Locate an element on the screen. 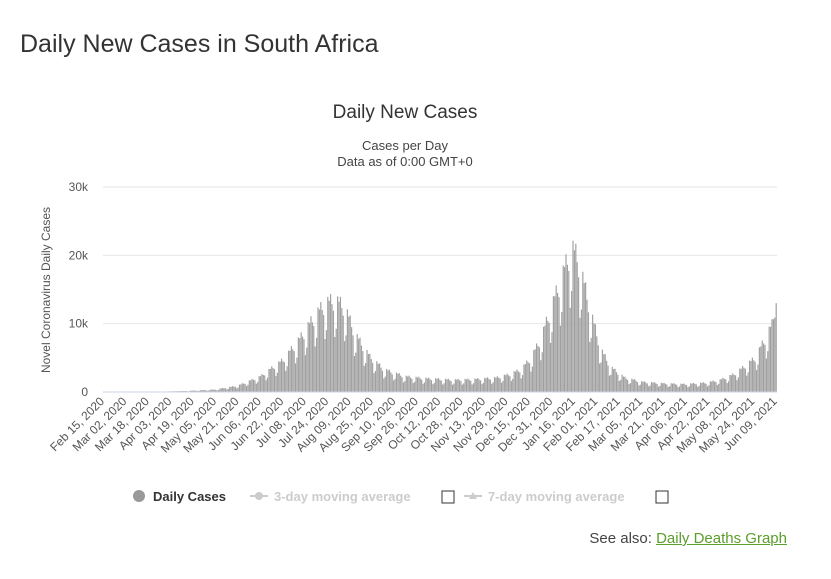 This screenshot has width=831, height=579. y-axis-label: Novel Coronavirus Daily Cases is located at coordinates (46, 290).